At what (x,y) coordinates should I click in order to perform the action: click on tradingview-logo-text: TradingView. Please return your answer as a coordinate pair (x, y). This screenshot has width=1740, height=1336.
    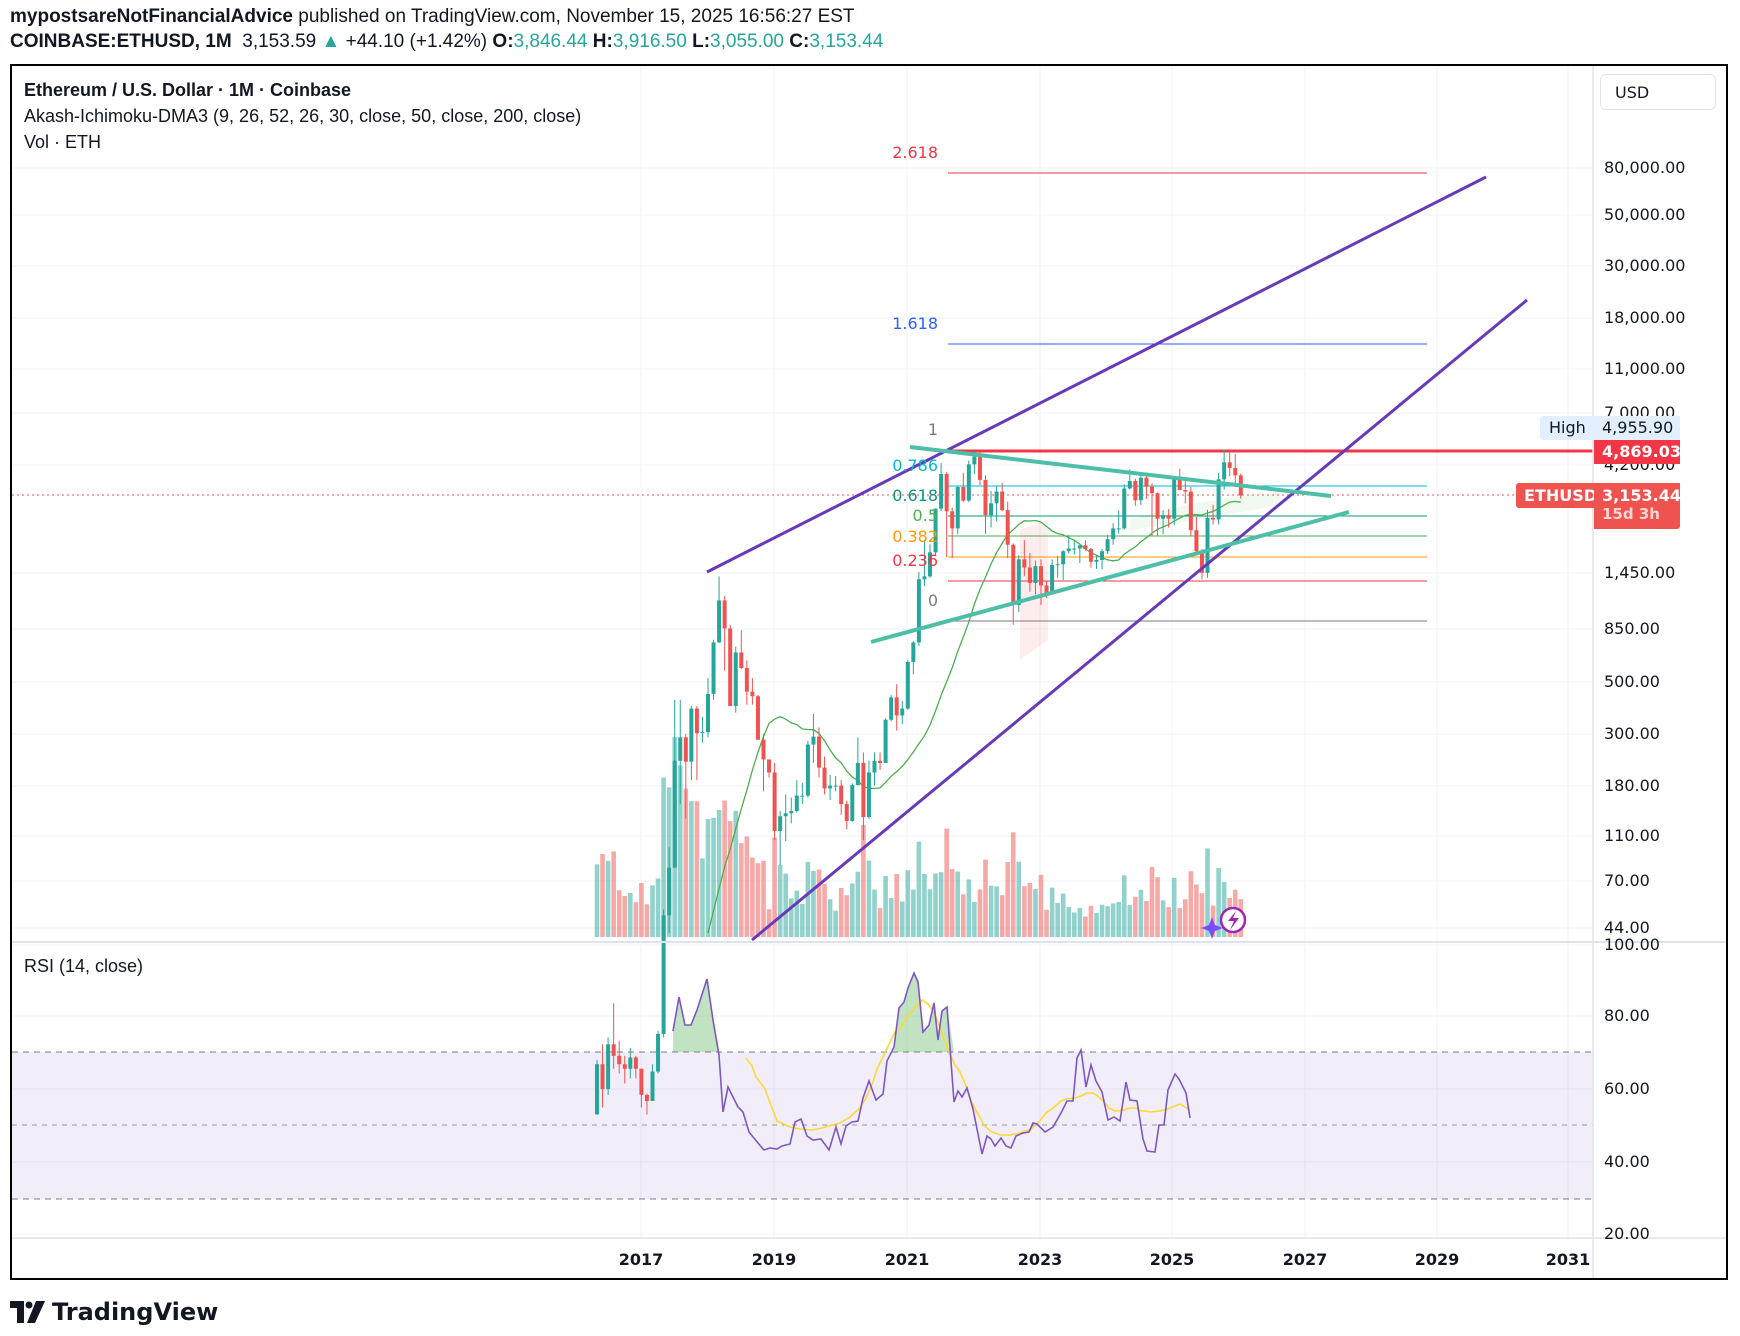
    Looking at the image, I should click on (135, 1312).